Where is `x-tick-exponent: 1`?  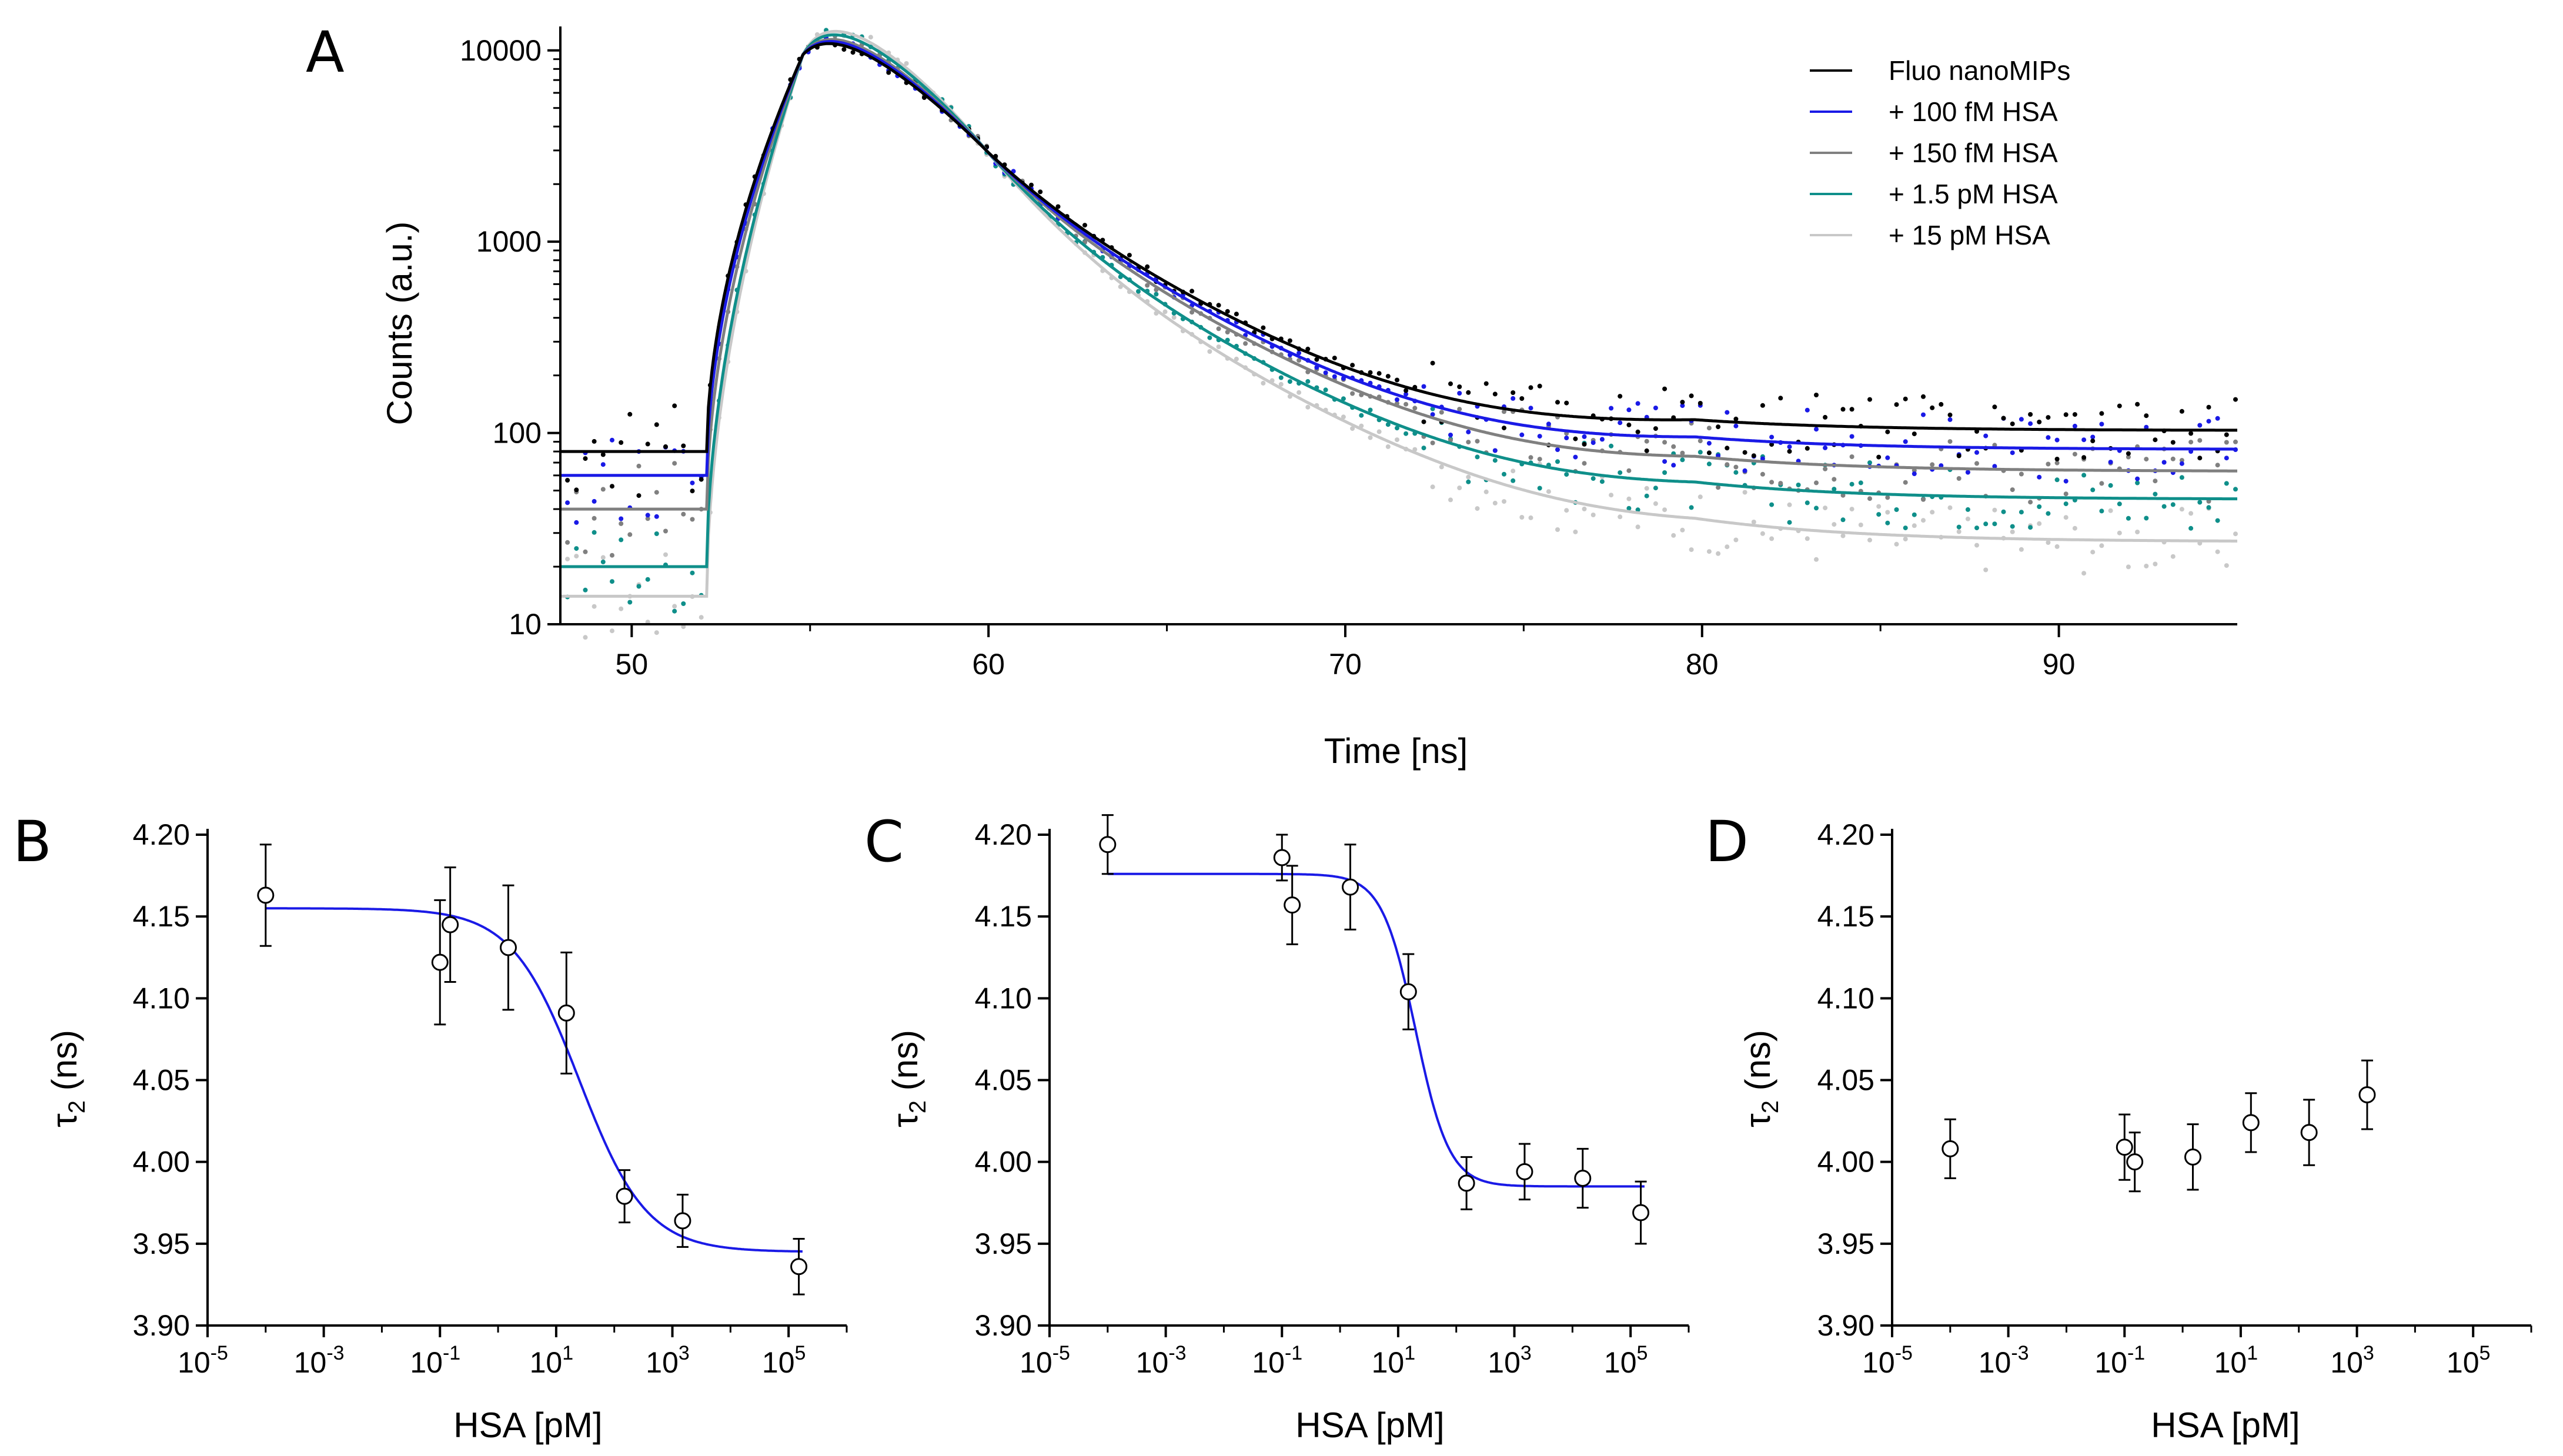 x-tick-exponent: 1 is located at coordinates (2252, 1353).